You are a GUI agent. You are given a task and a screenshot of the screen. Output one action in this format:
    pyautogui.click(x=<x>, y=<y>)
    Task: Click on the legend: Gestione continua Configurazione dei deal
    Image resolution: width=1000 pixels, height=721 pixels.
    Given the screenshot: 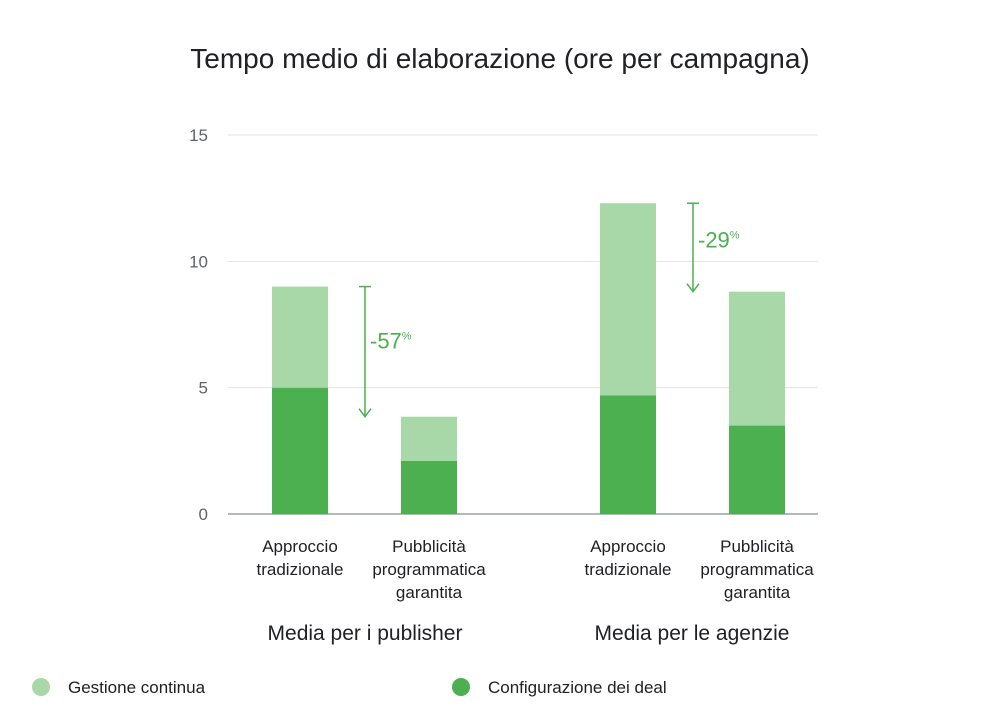 What is the action you would take?
    pyautogui.click(x=349, y=687)
    